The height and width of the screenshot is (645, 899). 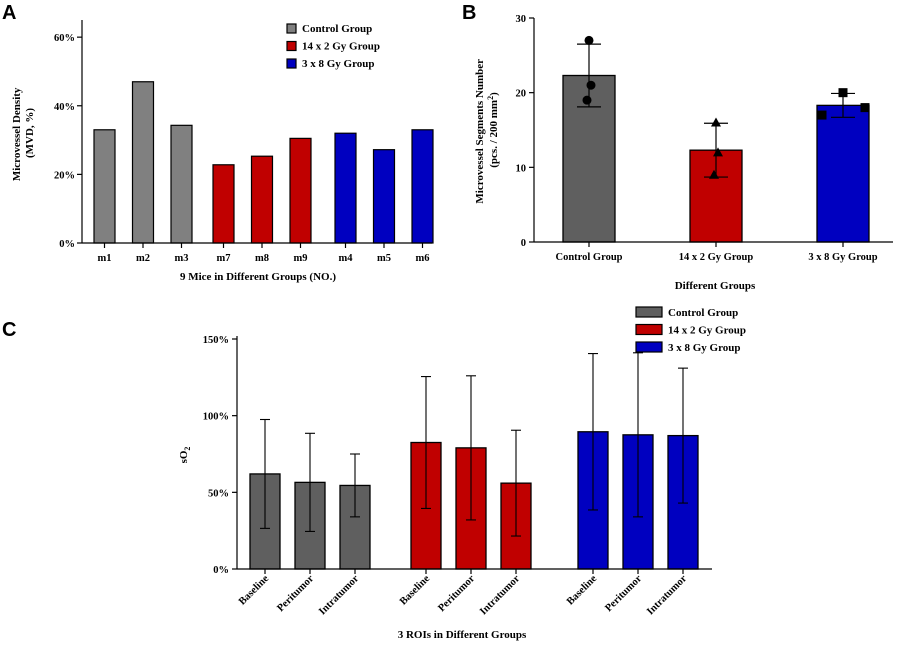 I want to click on panel-b-x-tick-label-3-x-8-gy-group: 3 x 8 Gy Group, so click(x=842, y=257).